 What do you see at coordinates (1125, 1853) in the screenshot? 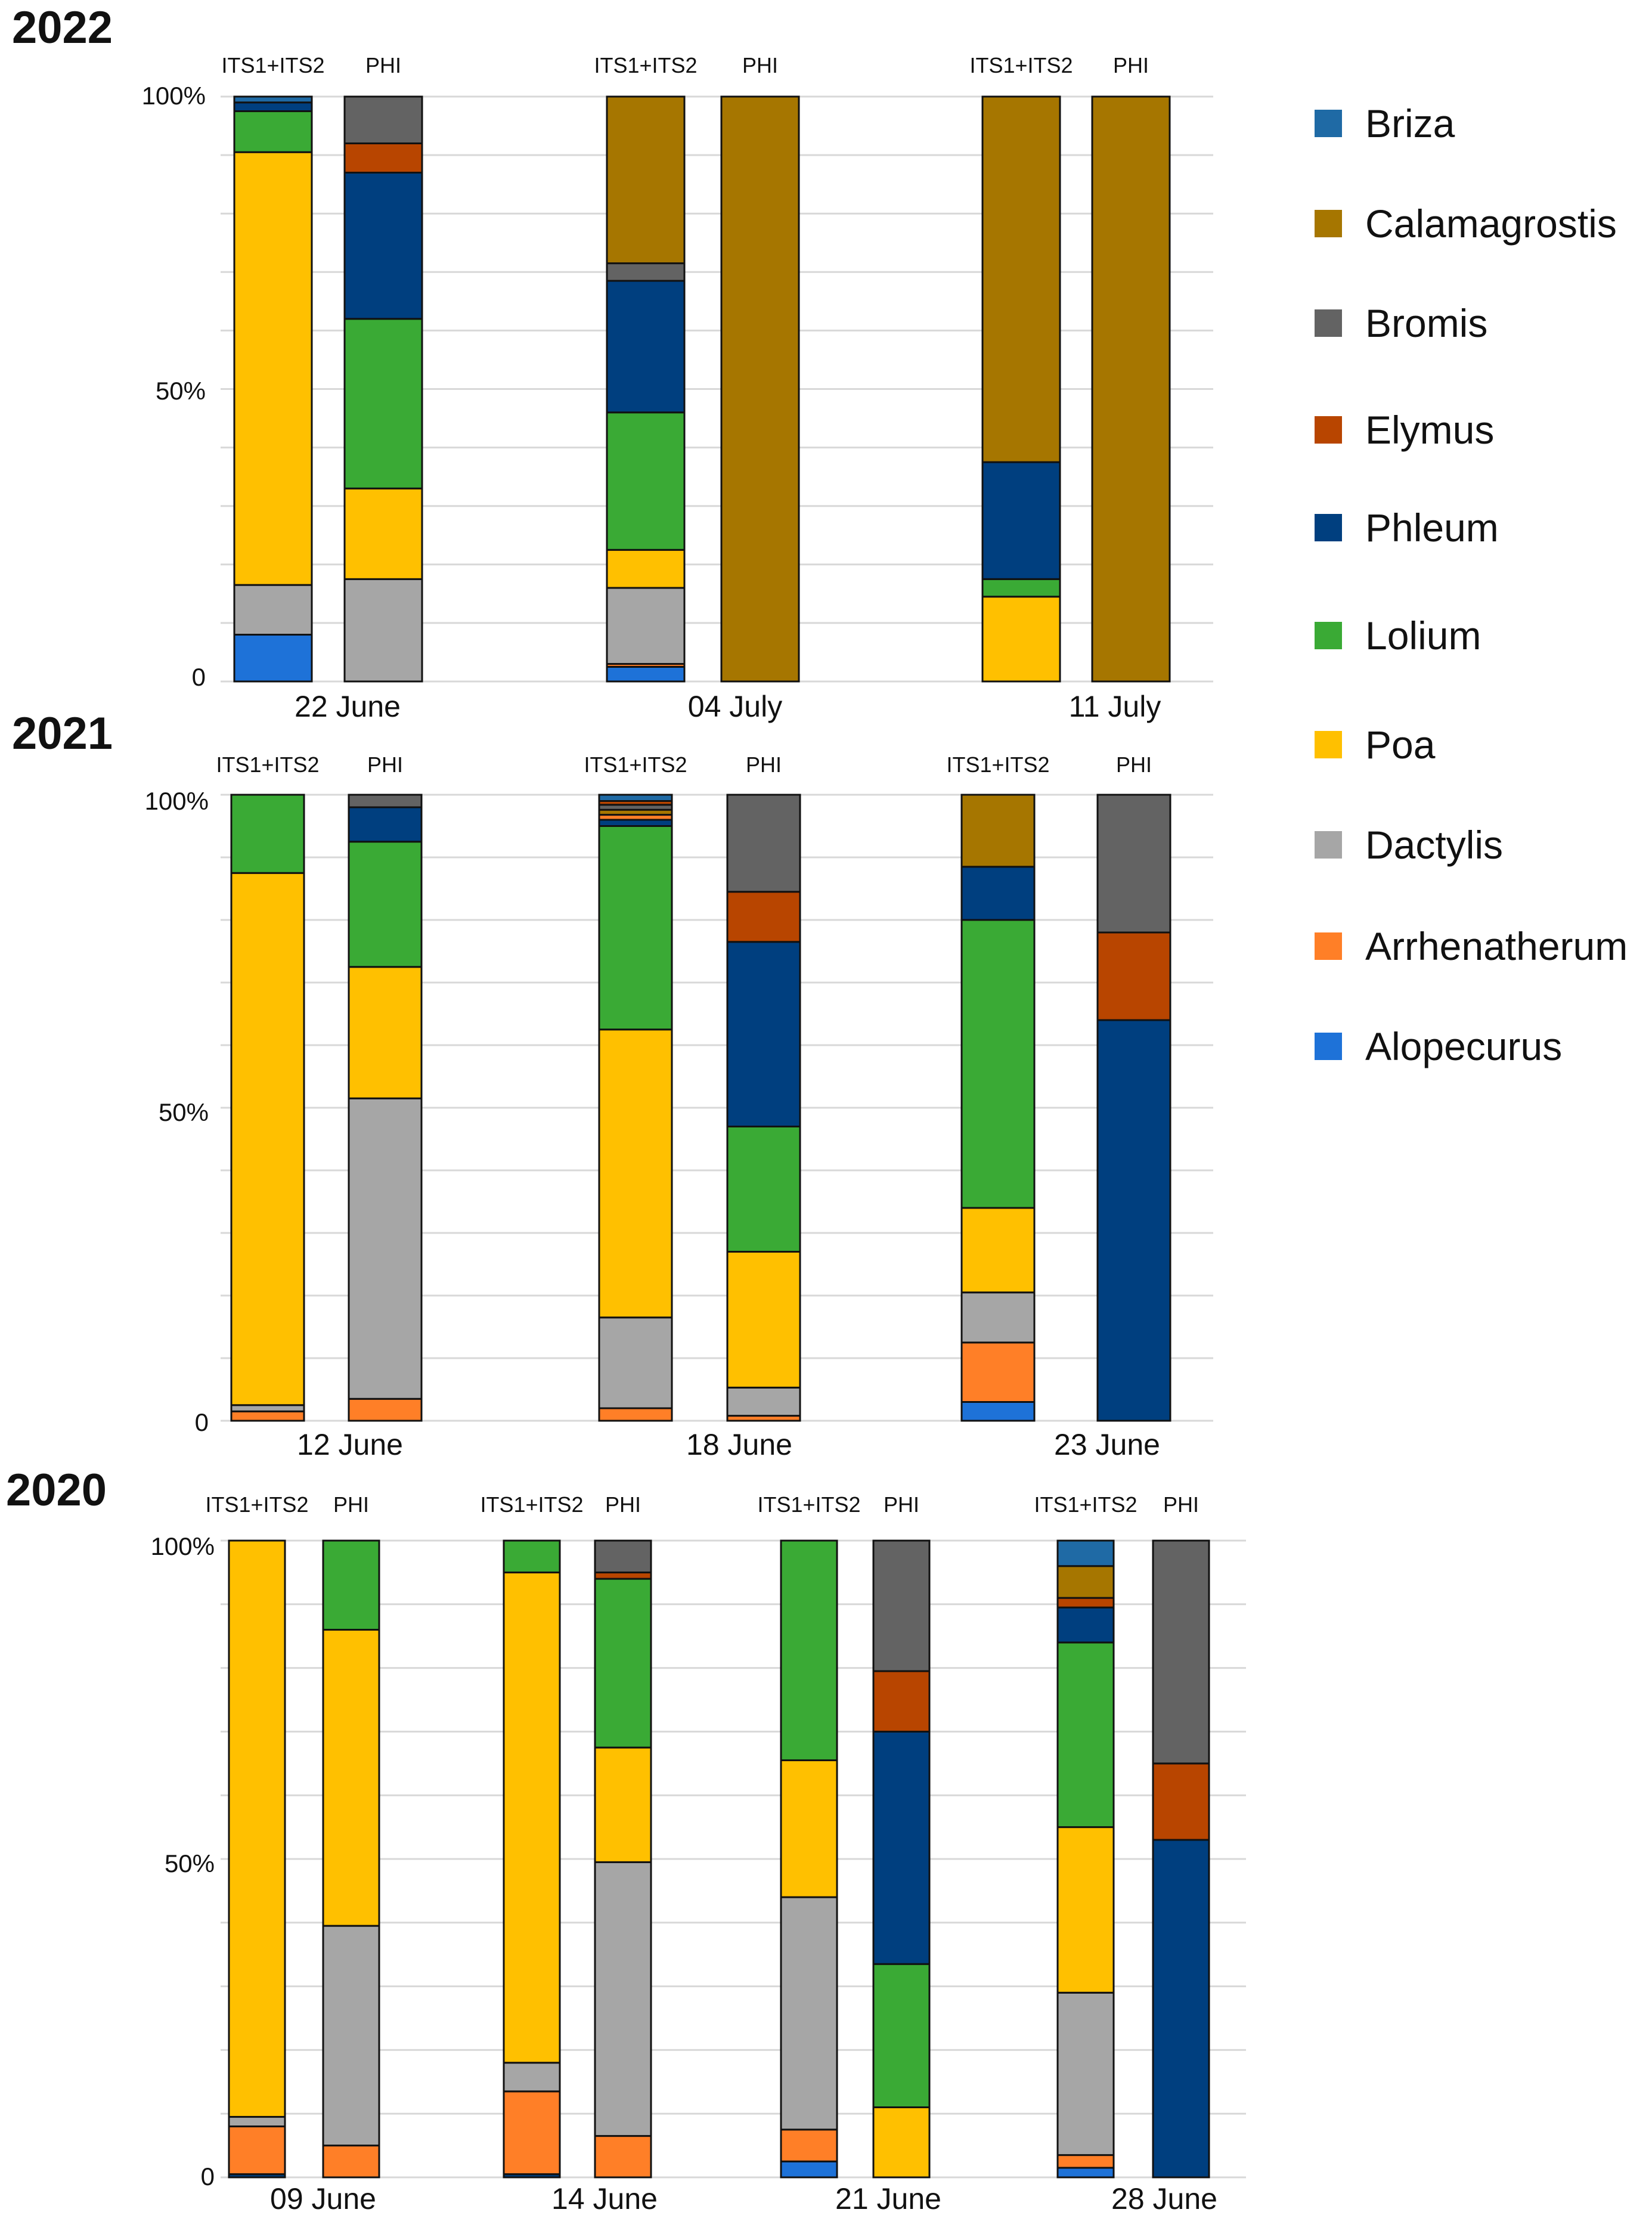
I see `bar-group-28-june: ITS1+ITS2 PHI 28 June` at bounding box center [1125, 1853].